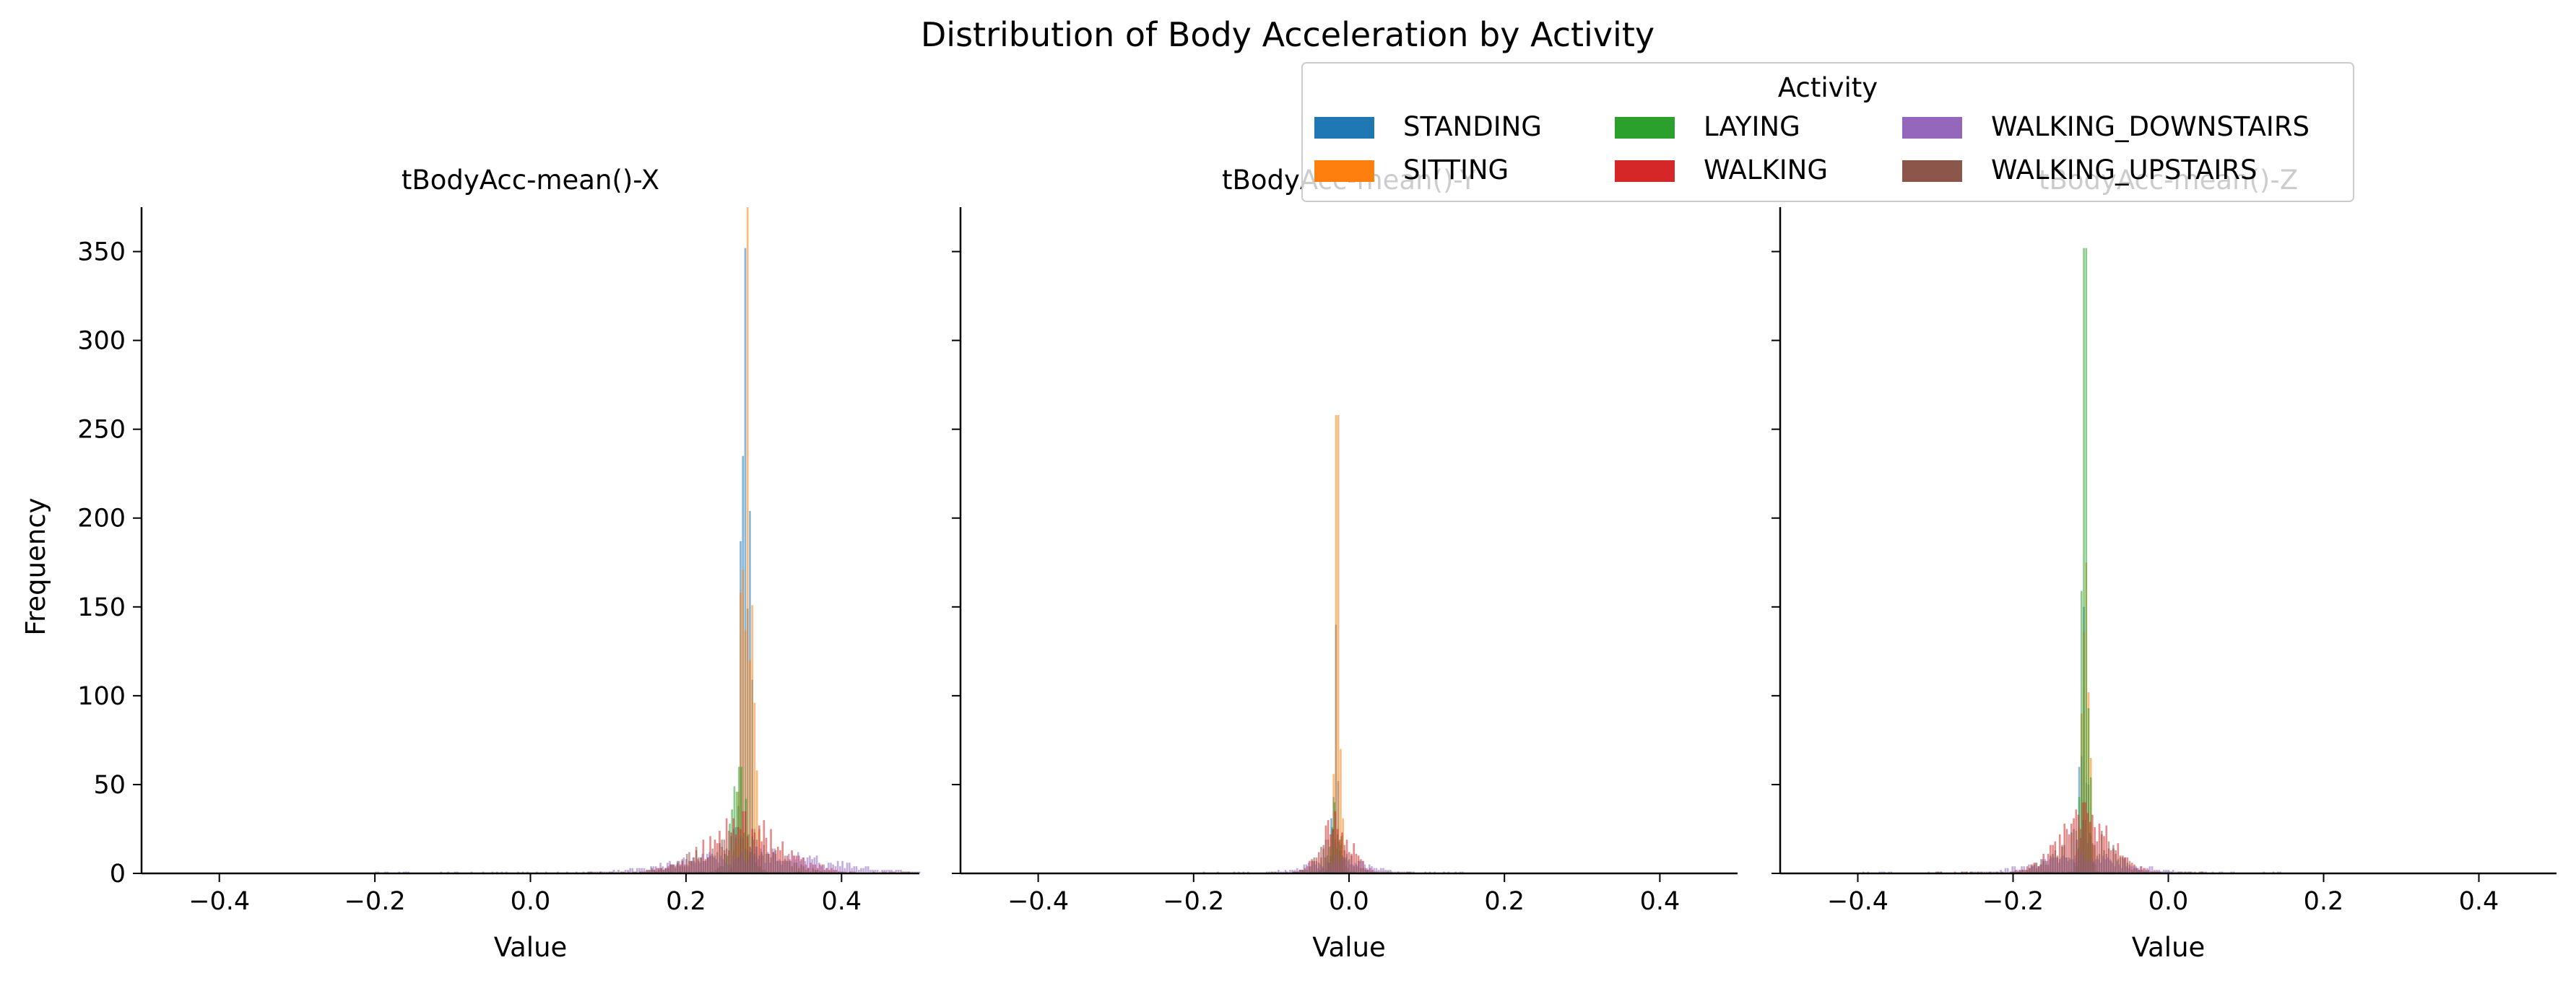  I want to click on series-walking-upstairs, so click(749, 851).